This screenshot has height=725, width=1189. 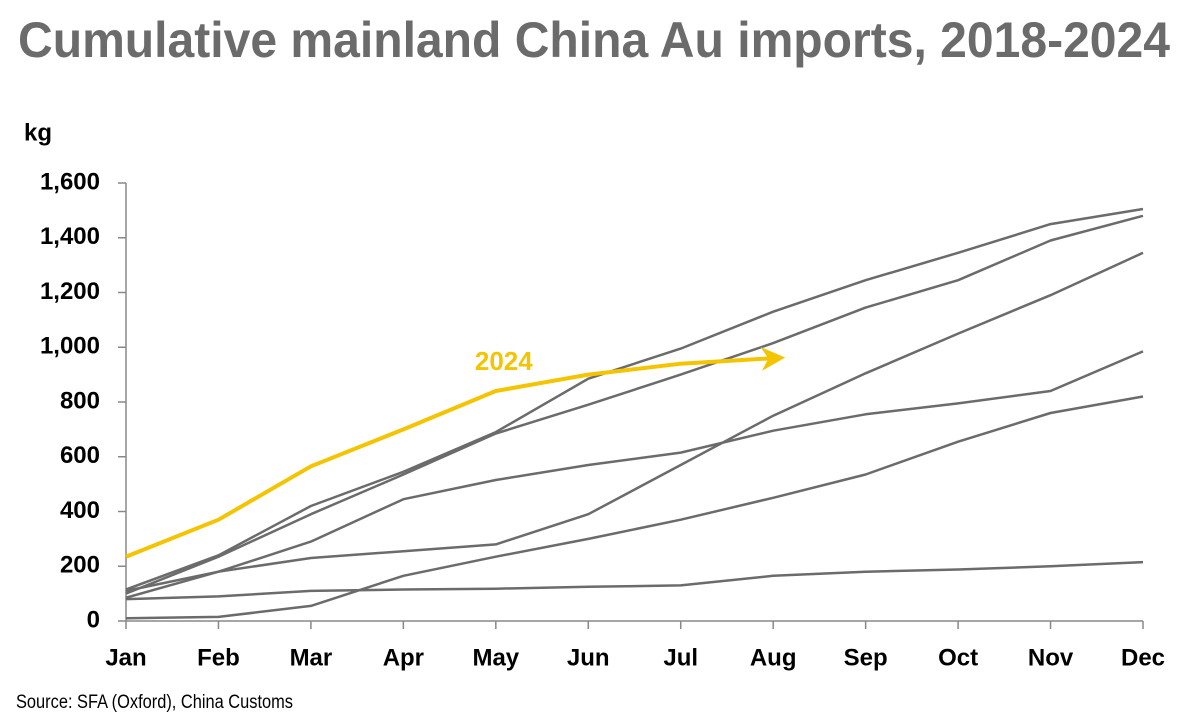 What do you see at coordinates (634, 580) in the screenshot?
I see `series-line` at bounding box center [634, 580].